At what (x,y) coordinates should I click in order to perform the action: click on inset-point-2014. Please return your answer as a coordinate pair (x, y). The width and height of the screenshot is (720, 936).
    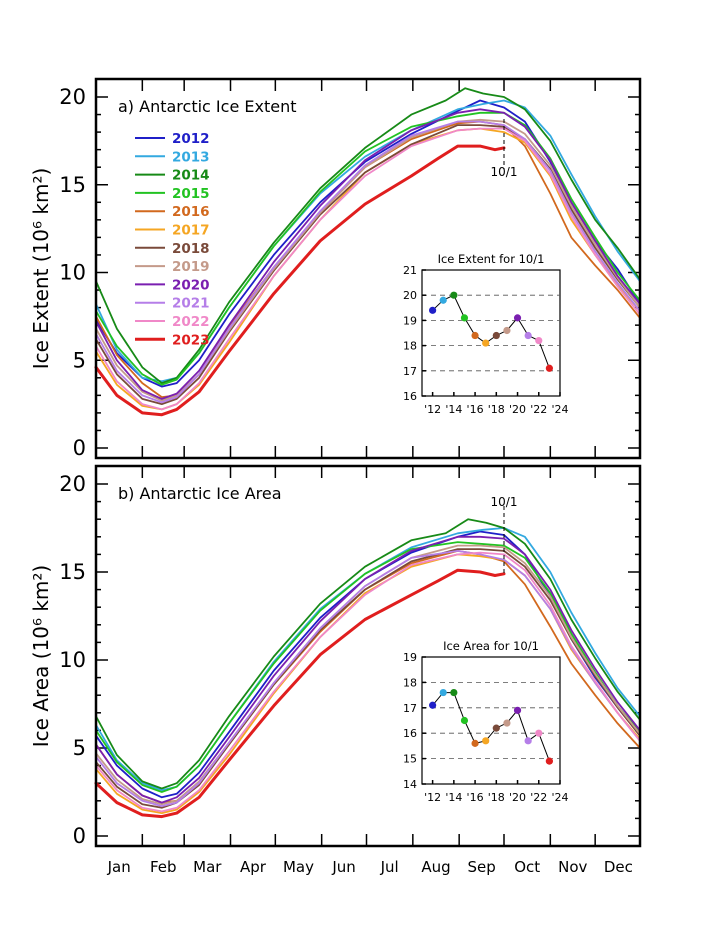
    Looking at the image, I should click on (454, 692).